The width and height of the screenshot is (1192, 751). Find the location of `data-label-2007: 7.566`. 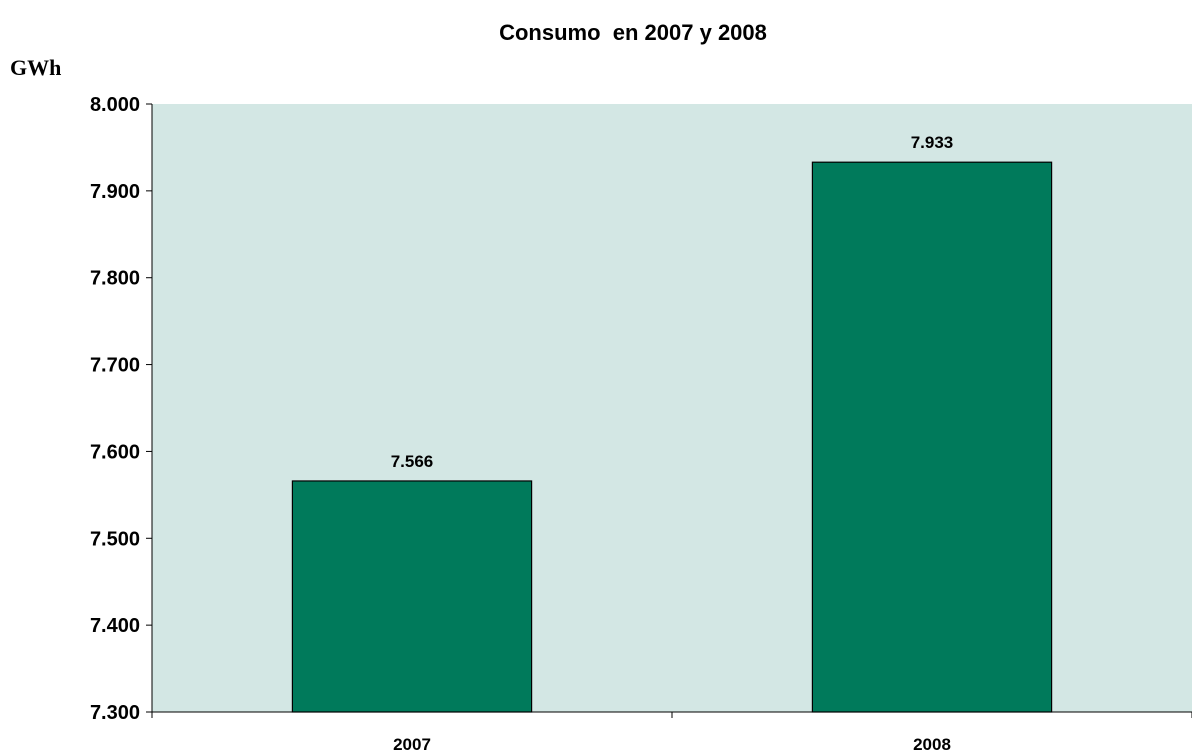

data-label-2007: 7.566 is located at coordinates (412, 461).